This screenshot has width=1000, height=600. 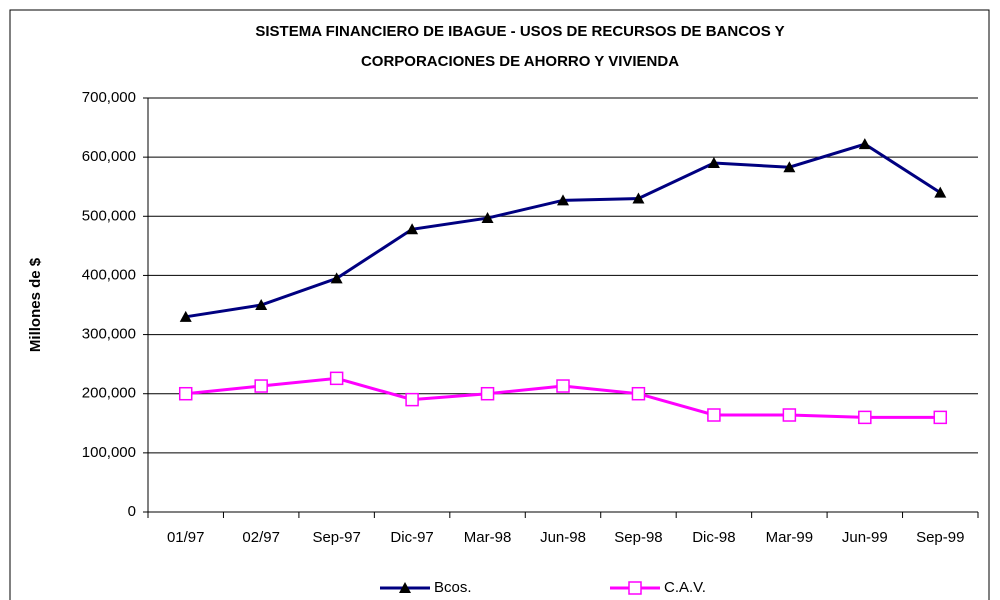 What do you see at coordinates (109, 393) in the screenshot?
I see `y-tick-label: 200,000` at bounding box center [109, 393].